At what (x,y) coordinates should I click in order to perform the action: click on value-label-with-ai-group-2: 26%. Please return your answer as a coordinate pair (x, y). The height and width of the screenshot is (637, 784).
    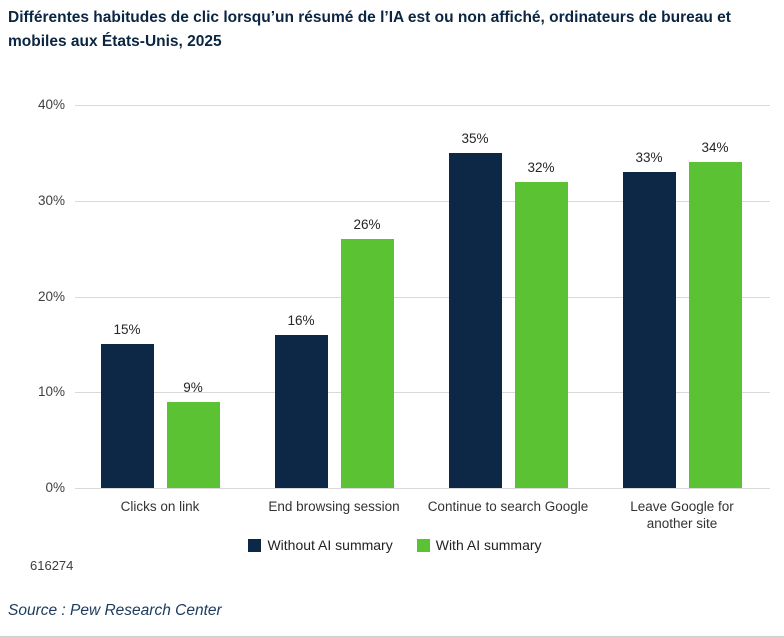
    Looking at the image, I should click on (367, 225).